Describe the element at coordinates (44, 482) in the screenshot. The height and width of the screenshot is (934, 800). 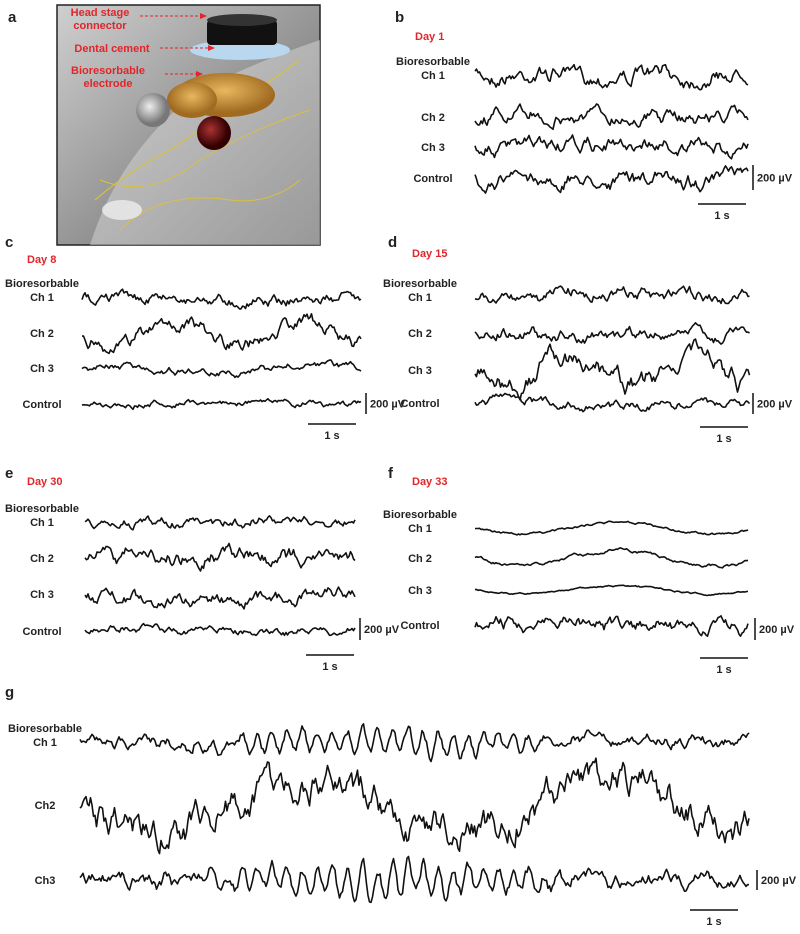
I see `day-title: Day 30` at that location.